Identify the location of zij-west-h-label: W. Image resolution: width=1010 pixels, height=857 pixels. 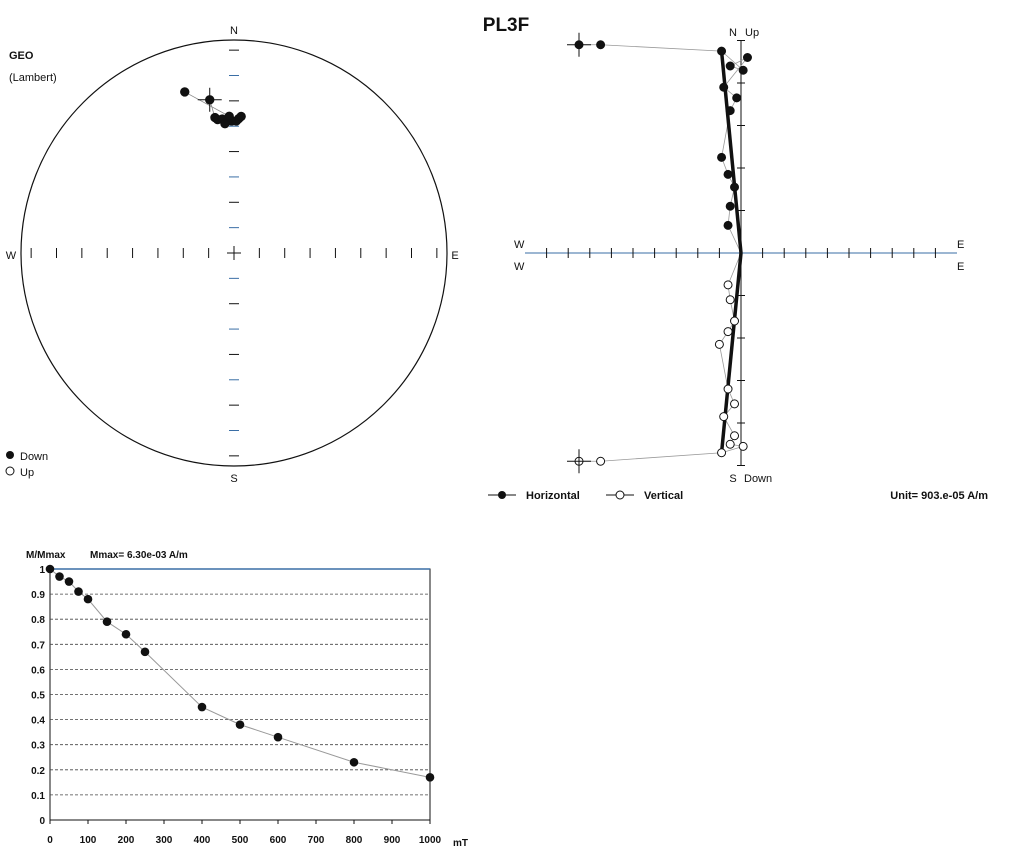
(519, 245).